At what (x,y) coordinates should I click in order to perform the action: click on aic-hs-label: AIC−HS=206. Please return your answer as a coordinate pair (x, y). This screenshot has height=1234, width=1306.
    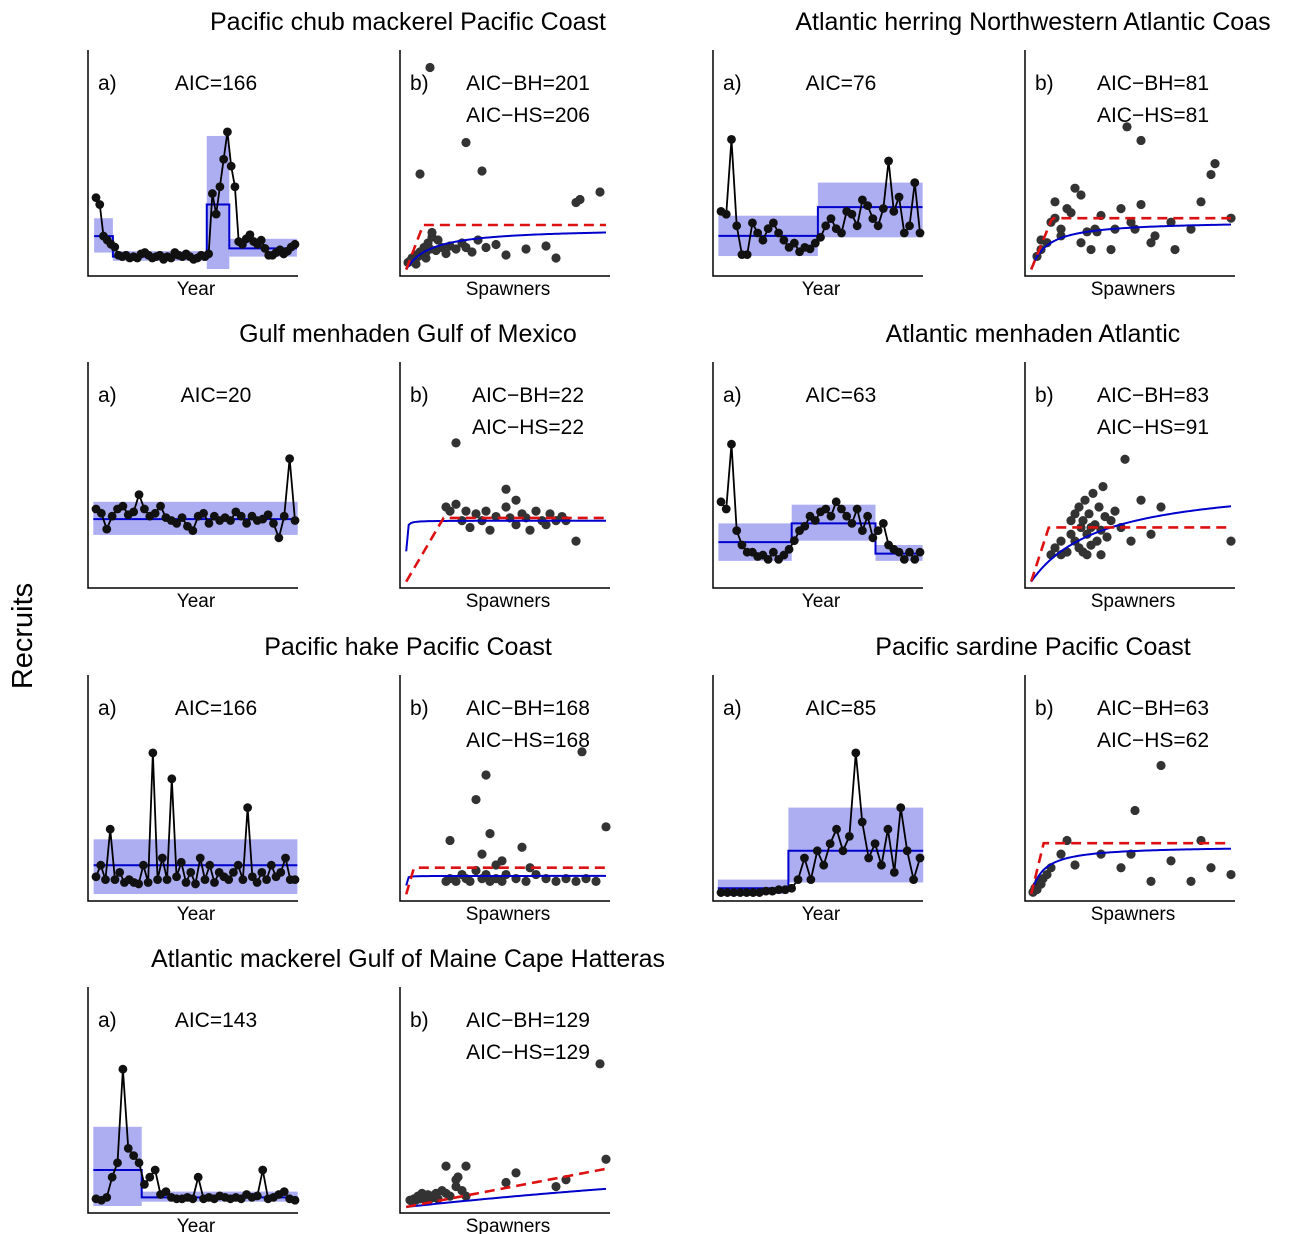
    Looking at the image, I should click on (528, 115).